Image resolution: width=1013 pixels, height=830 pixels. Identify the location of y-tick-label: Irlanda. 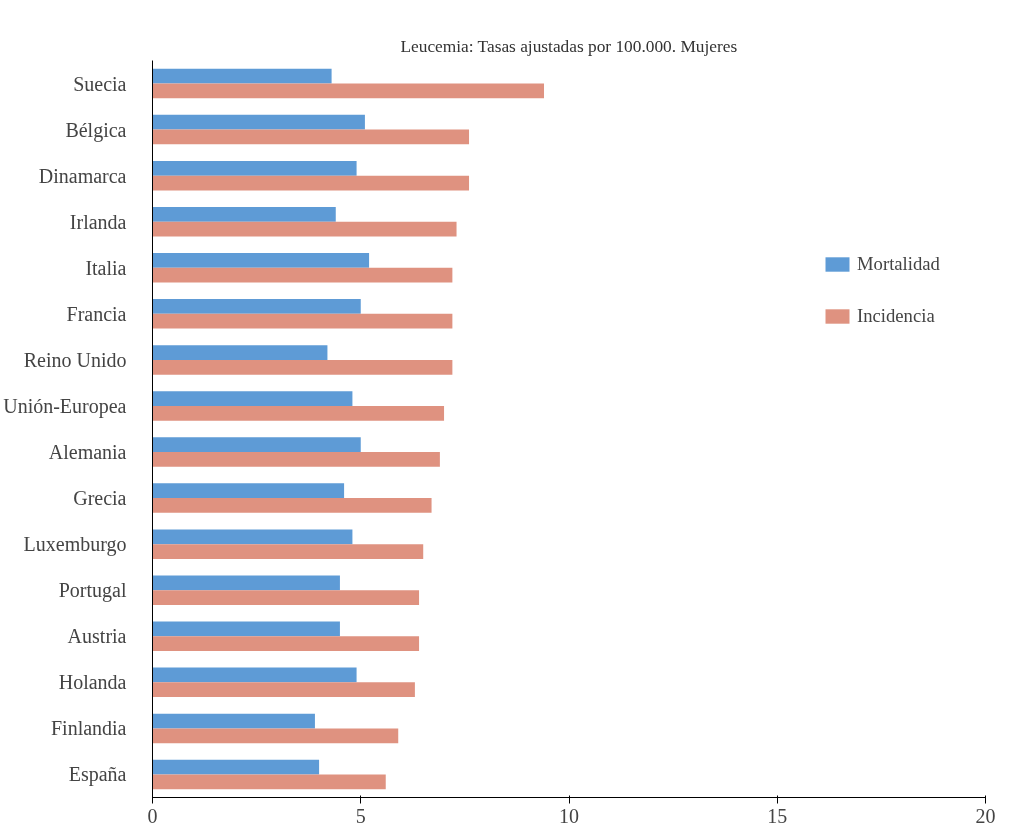
(98, 221).